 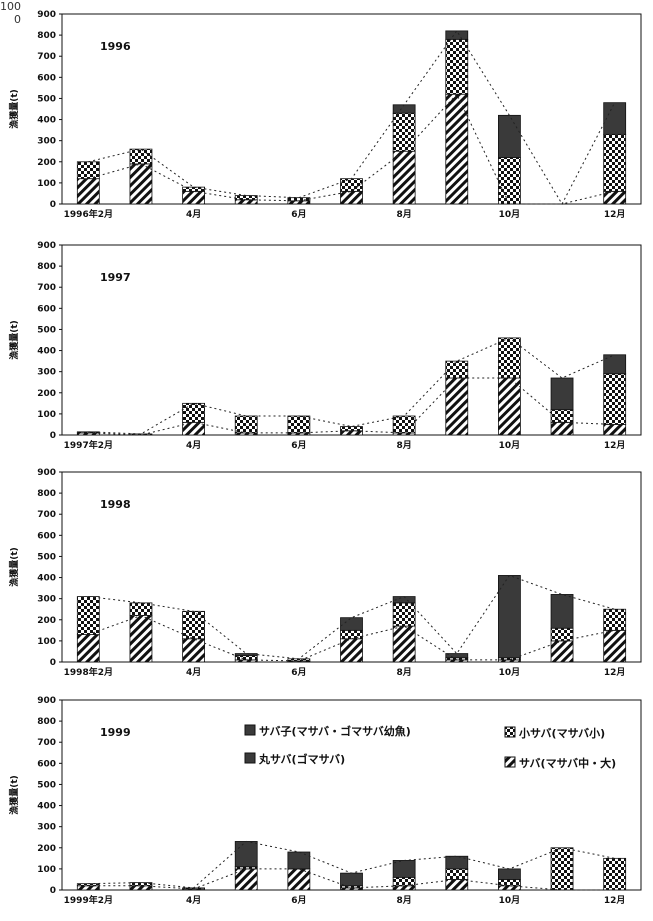 I want to click on x-tick-label: 1998年2月, so click(x=88, y=672).